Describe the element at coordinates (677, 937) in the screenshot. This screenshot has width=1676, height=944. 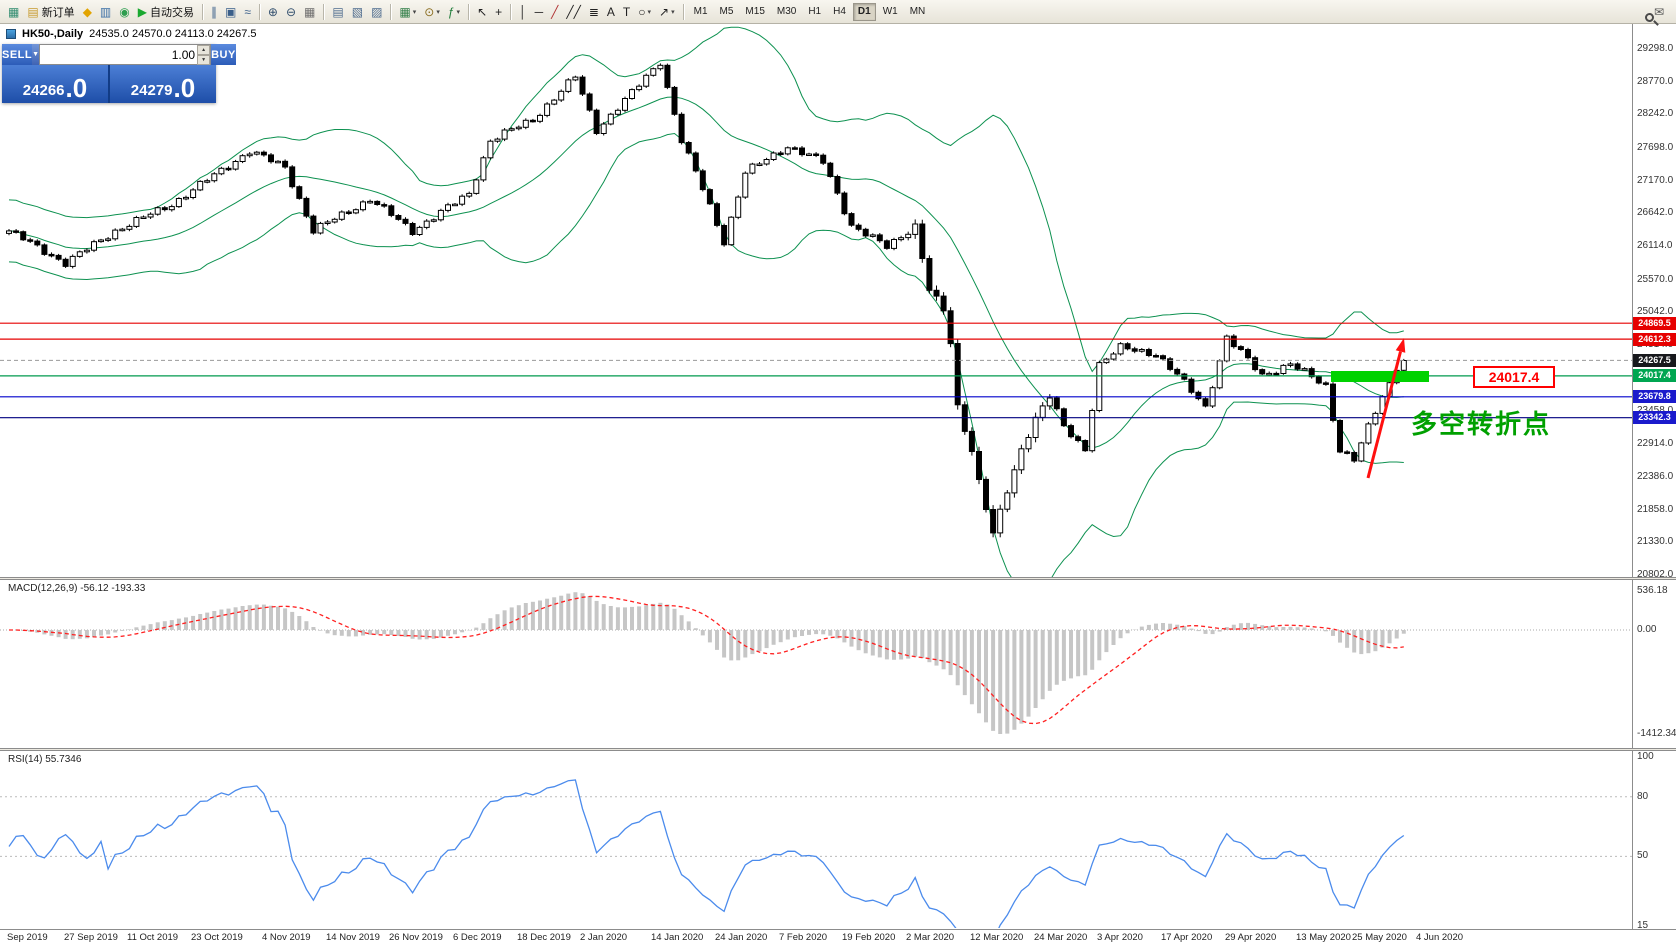
I see `date-axis-label: 14 Jan 2020` at that location.